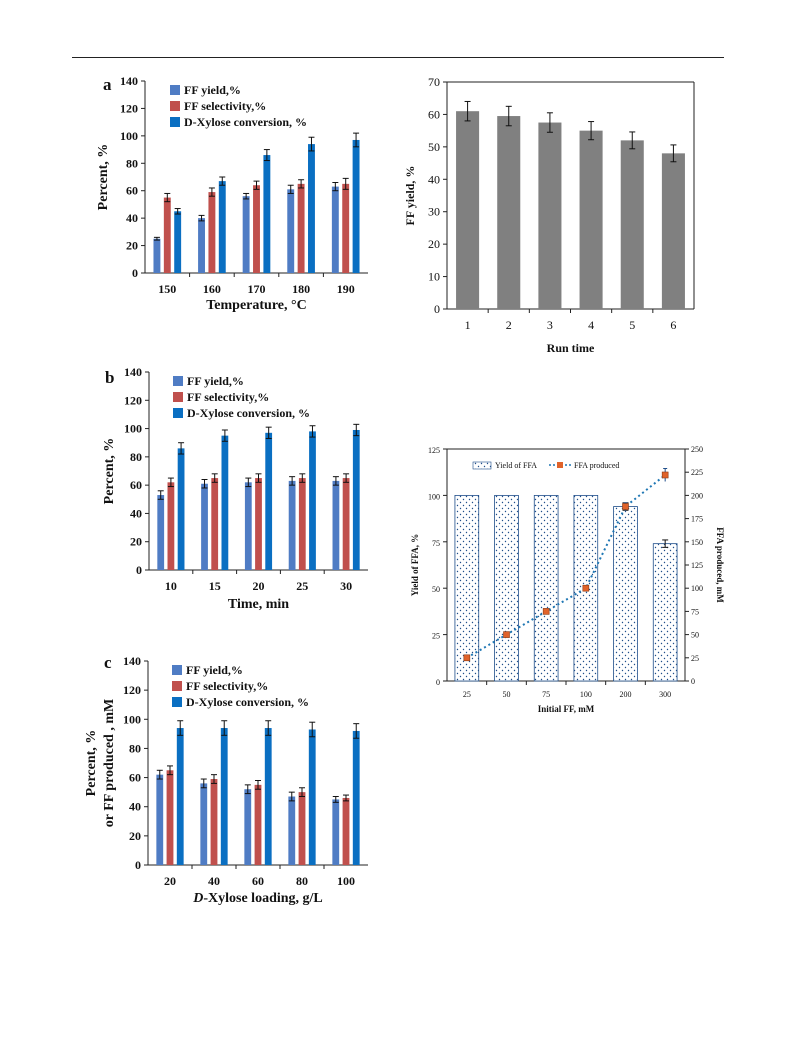 Image resolution: width=793 pixels, height=1053 pixels. I want to click on y2-tick-label: 250, so click(697, 449).